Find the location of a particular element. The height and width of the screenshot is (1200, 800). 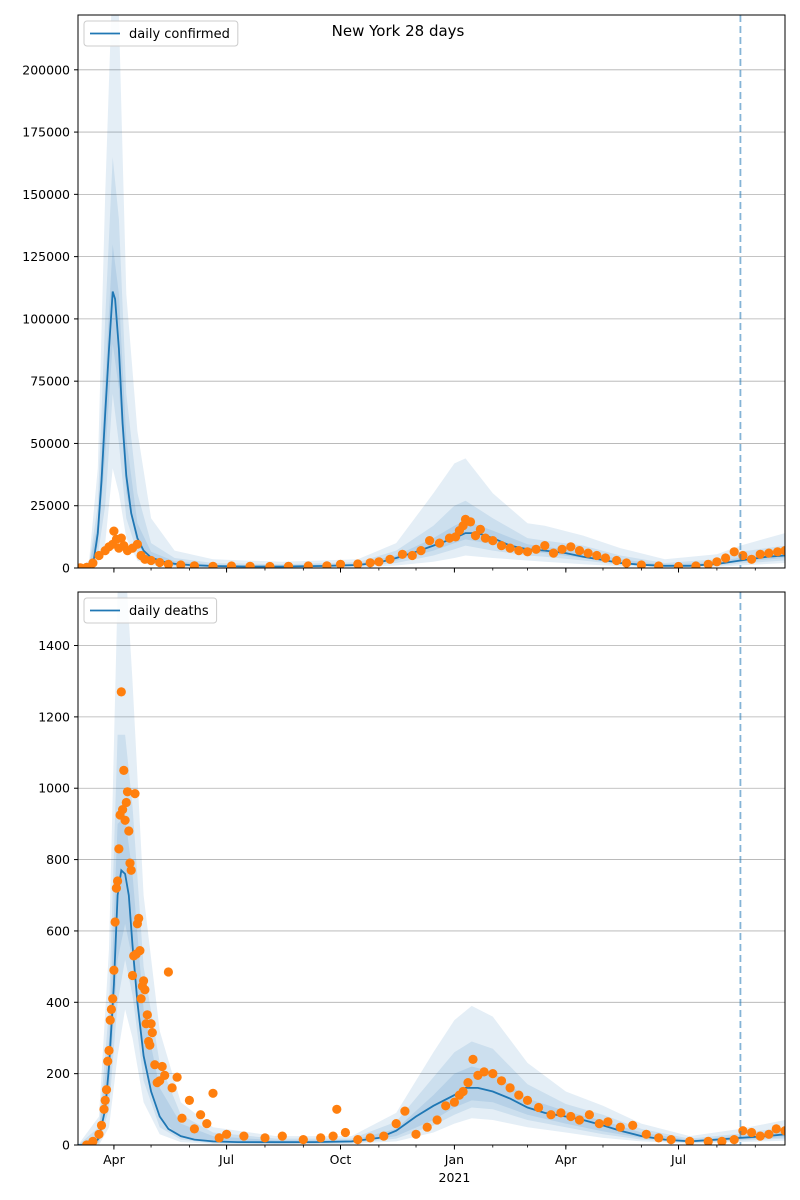

legend: daily deaths is located at coordinates (150, 610).